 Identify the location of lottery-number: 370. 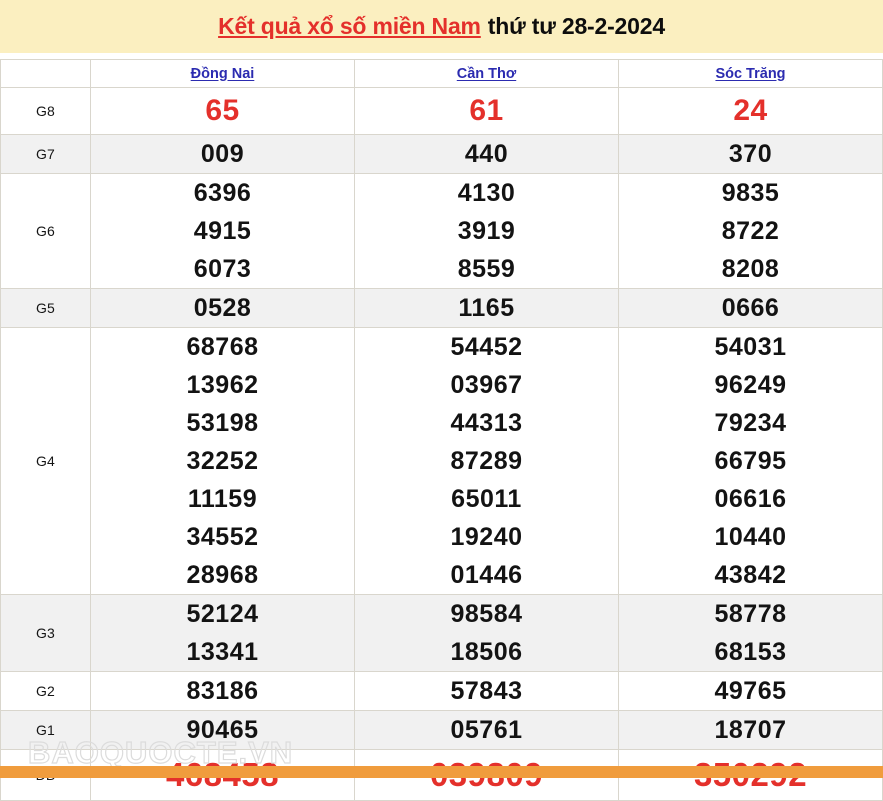
(750, 153).